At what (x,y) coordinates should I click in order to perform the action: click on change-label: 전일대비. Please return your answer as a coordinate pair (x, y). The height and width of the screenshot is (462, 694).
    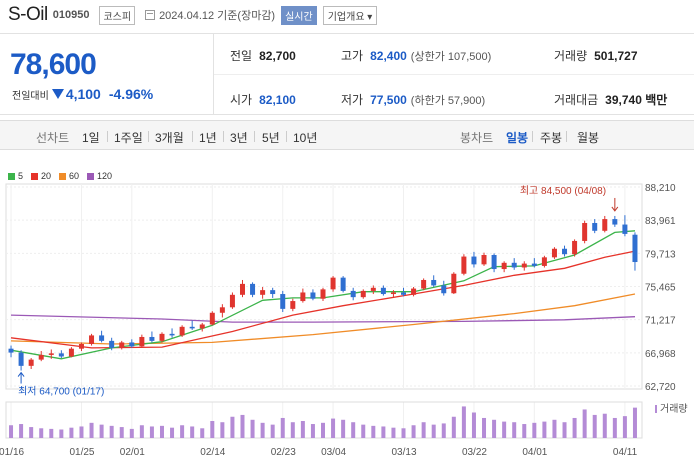
    Looking at the image, I should click on (30, 96).